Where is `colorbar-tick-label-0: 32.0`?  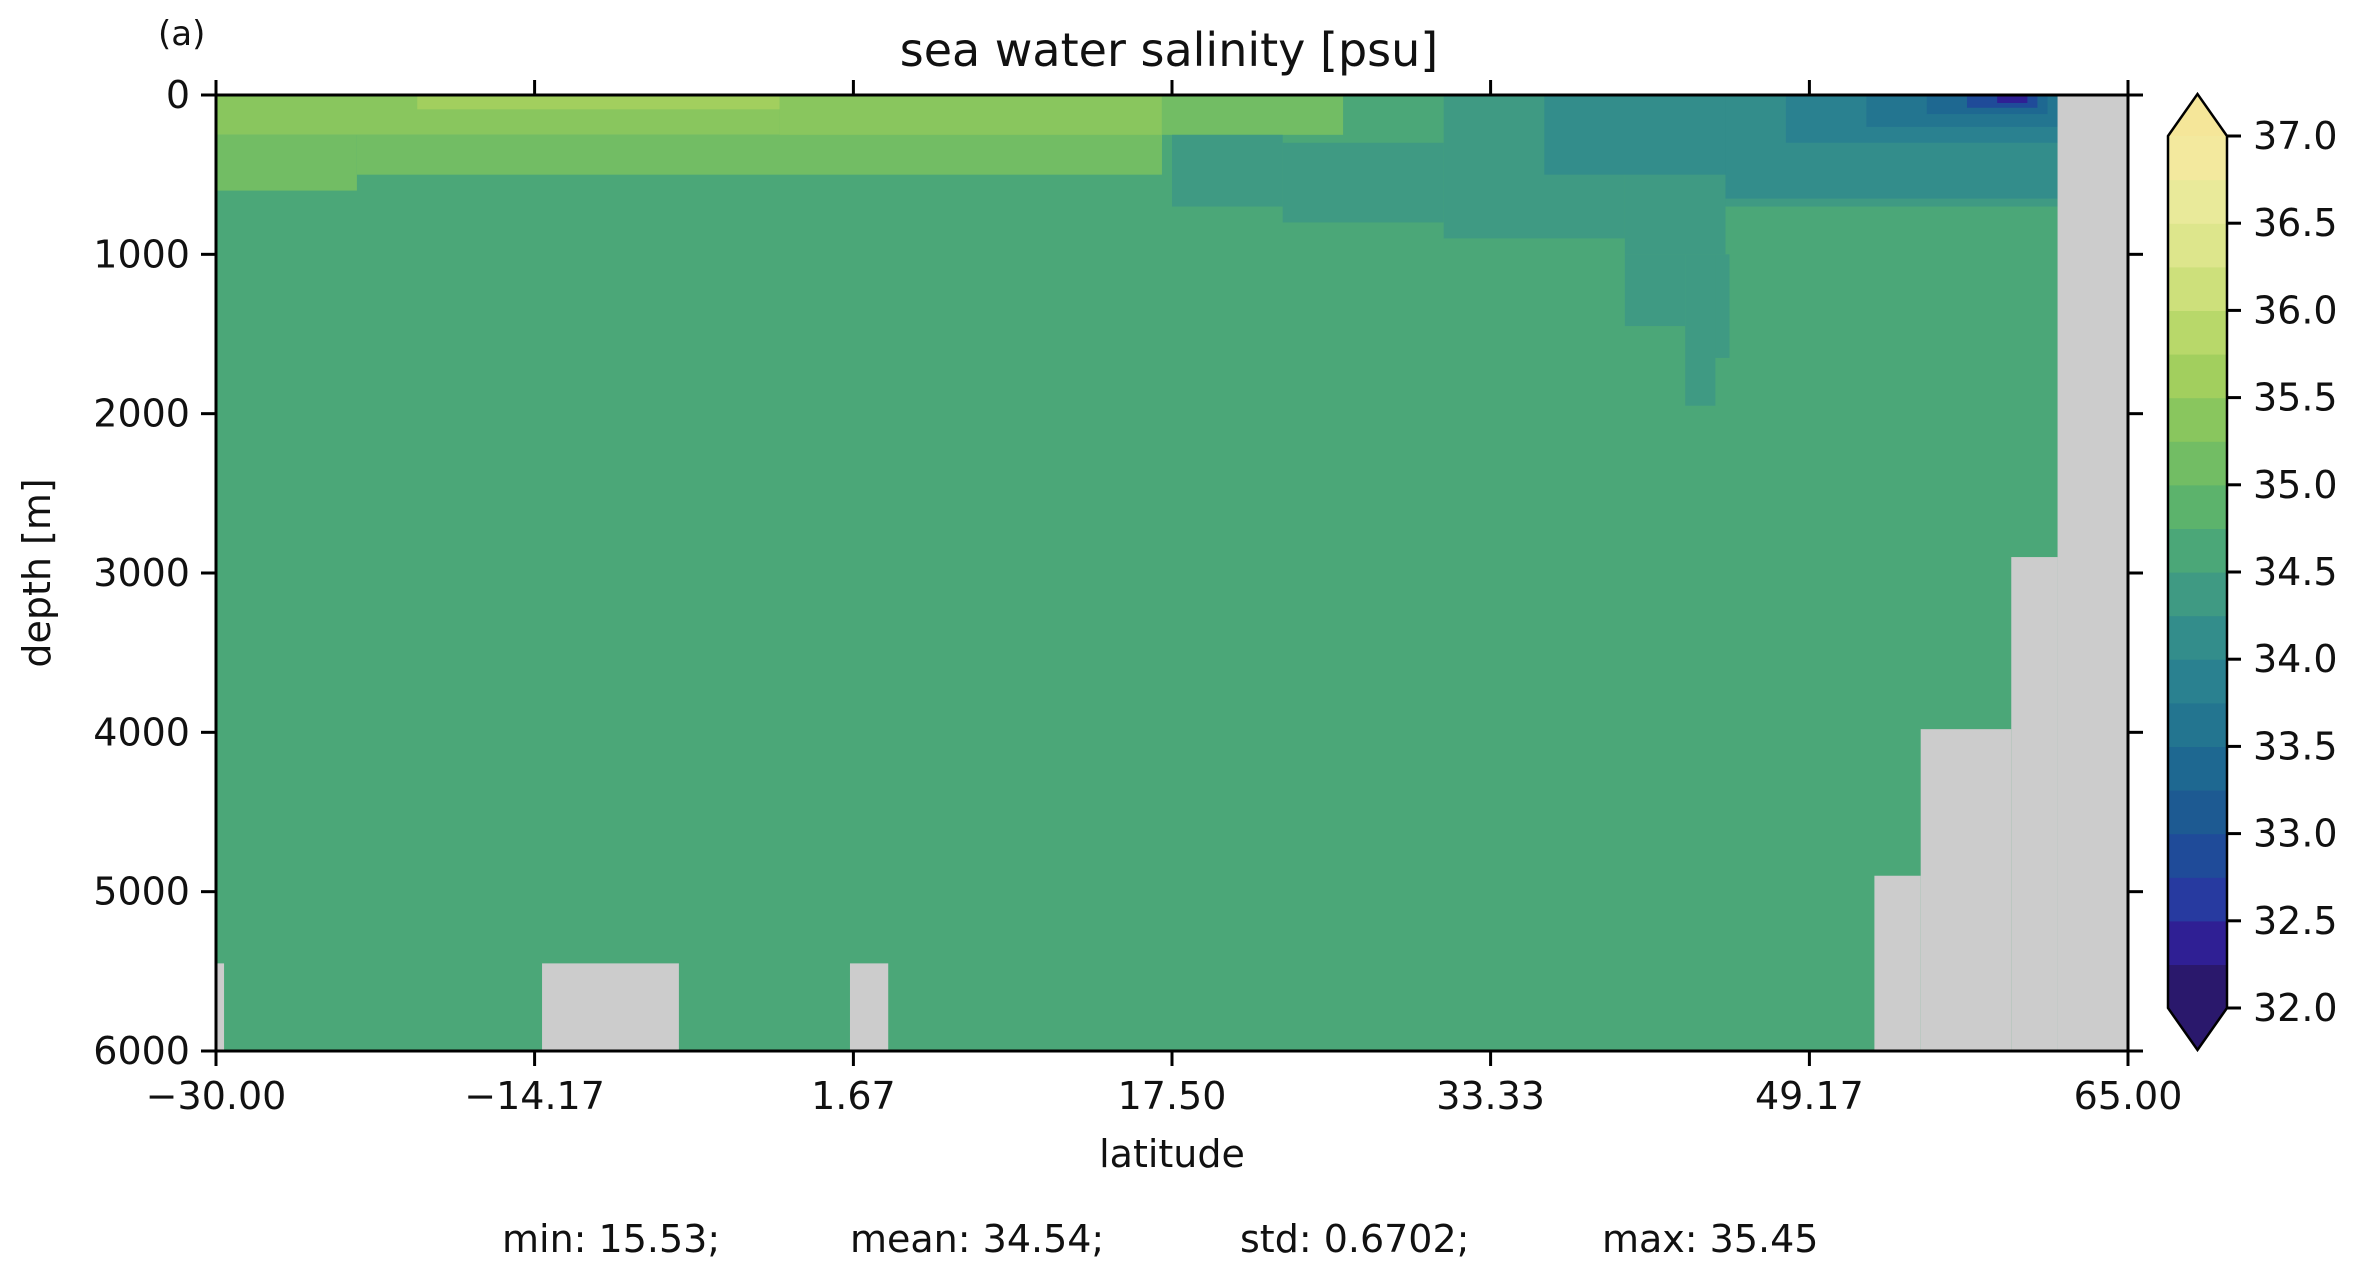
colorbar-tick-label-0: 32.0 is located at coordinates (2295, 1008).